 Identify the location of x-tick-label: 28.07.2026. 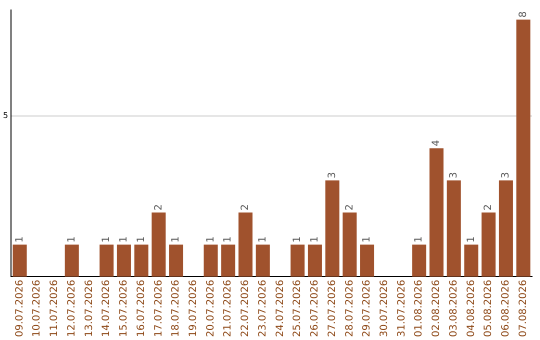
(350, 309).